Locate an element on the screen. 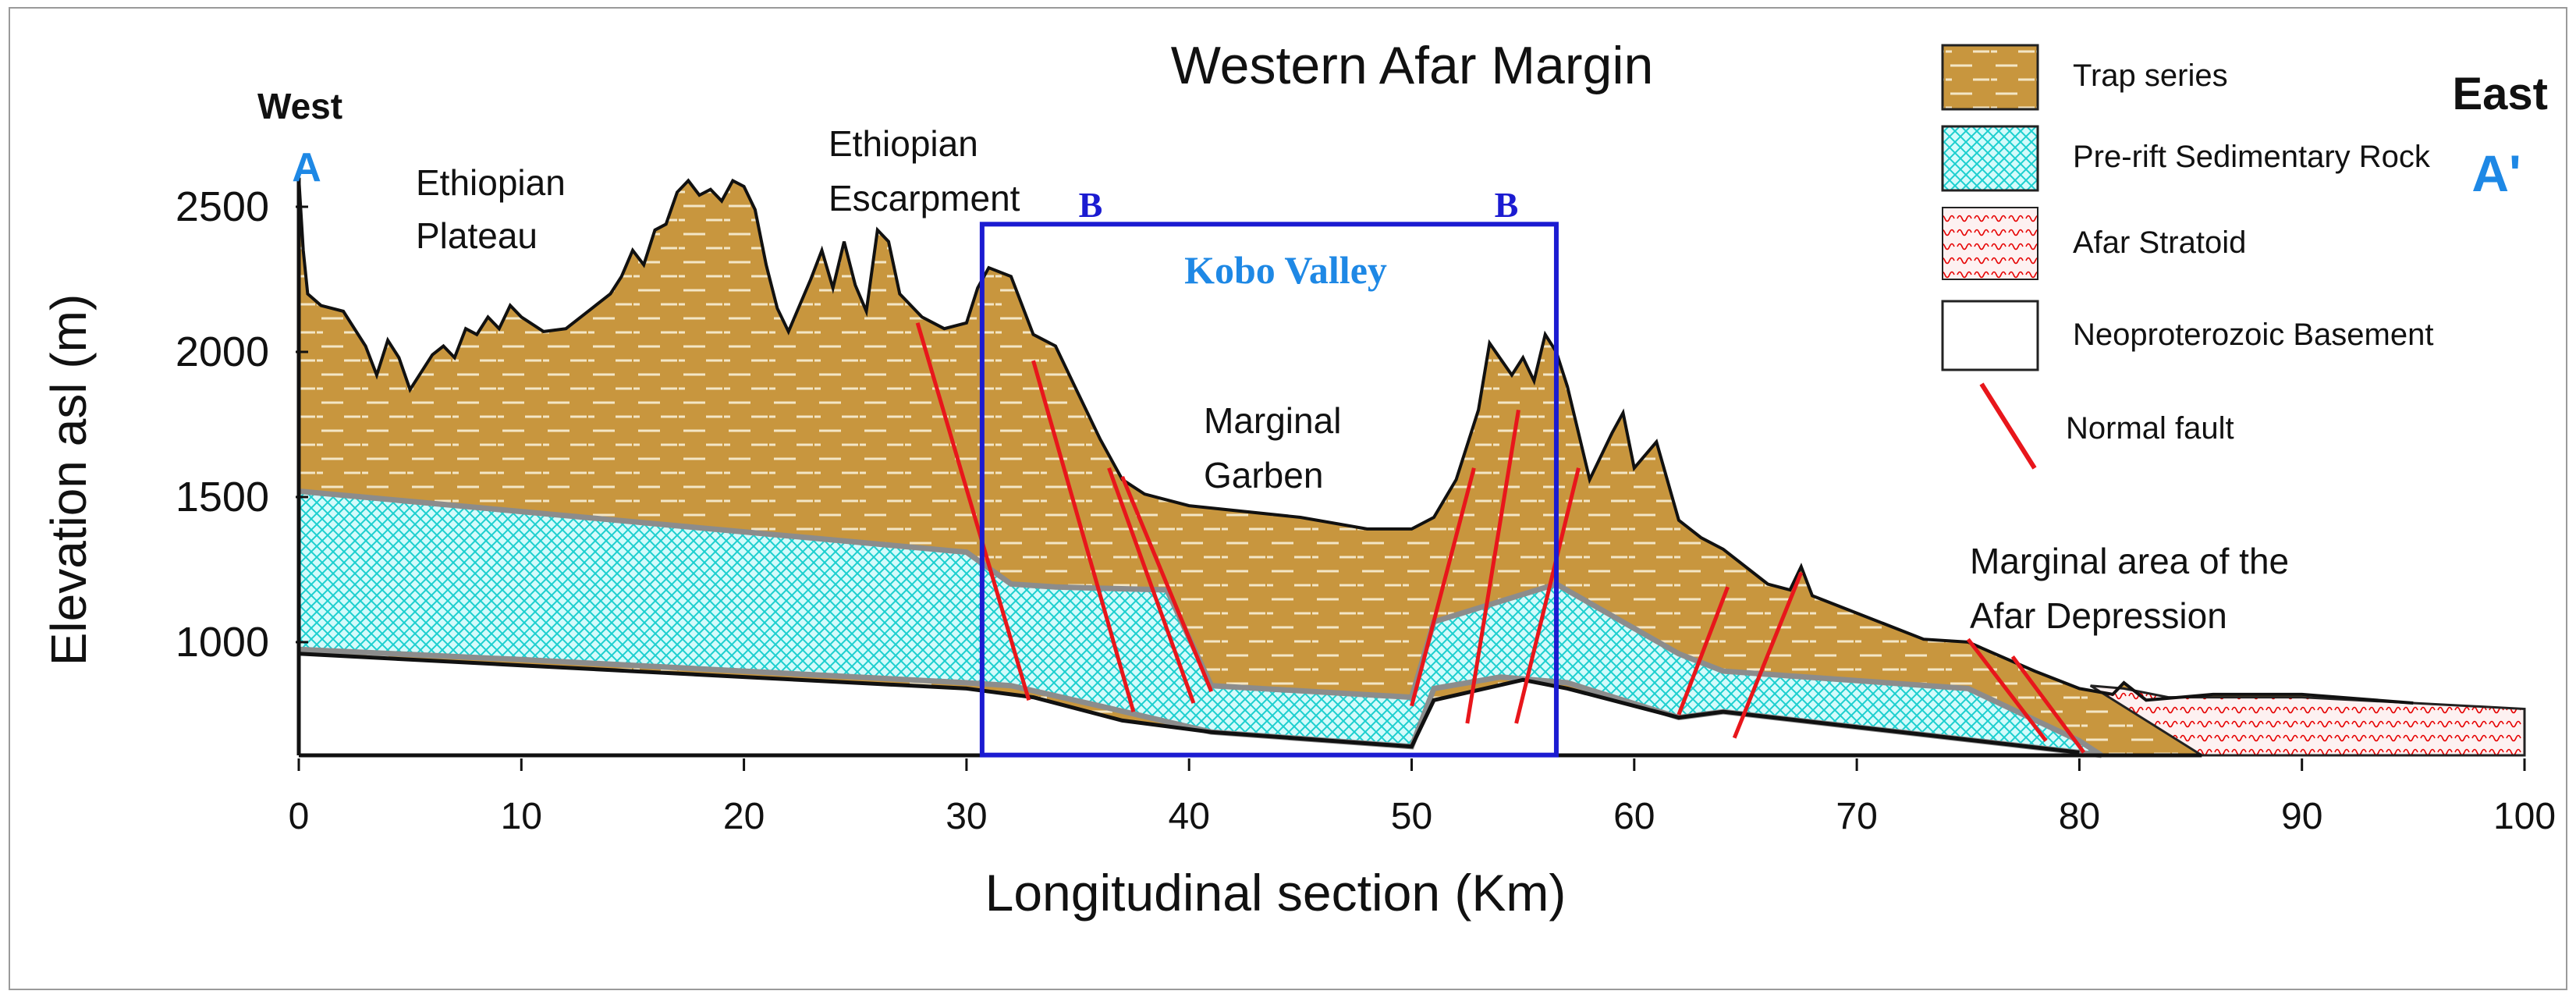  y-tick-label: 2000 is located at coordinates (222, 352).